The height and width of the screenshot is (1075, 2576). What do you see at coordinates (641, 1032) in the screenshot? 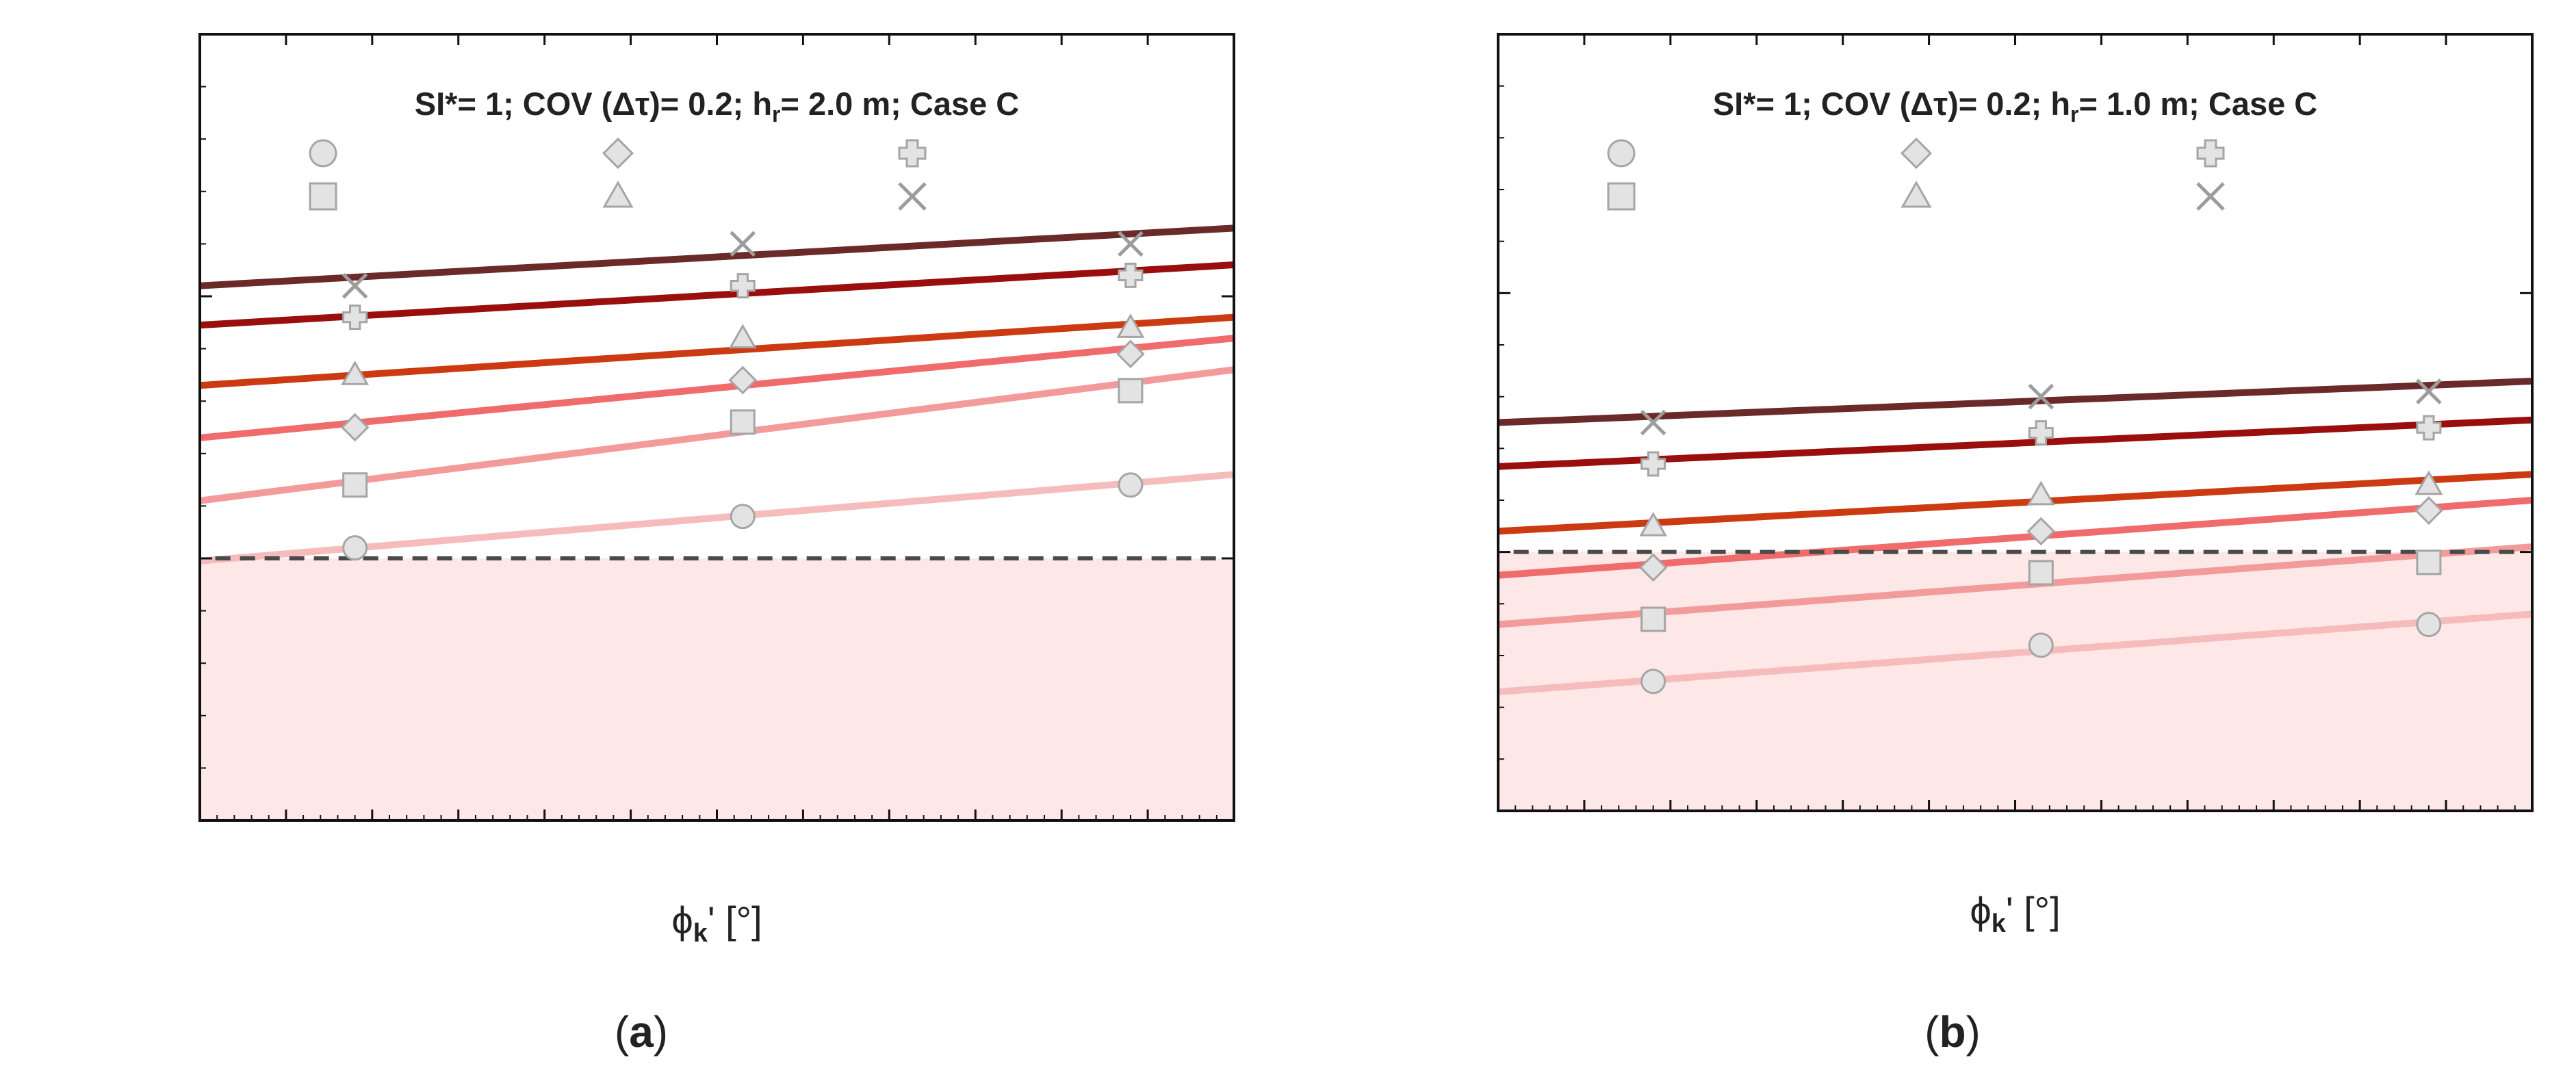
I see `panel-label: (a)` at bounding box center [641, 1032].